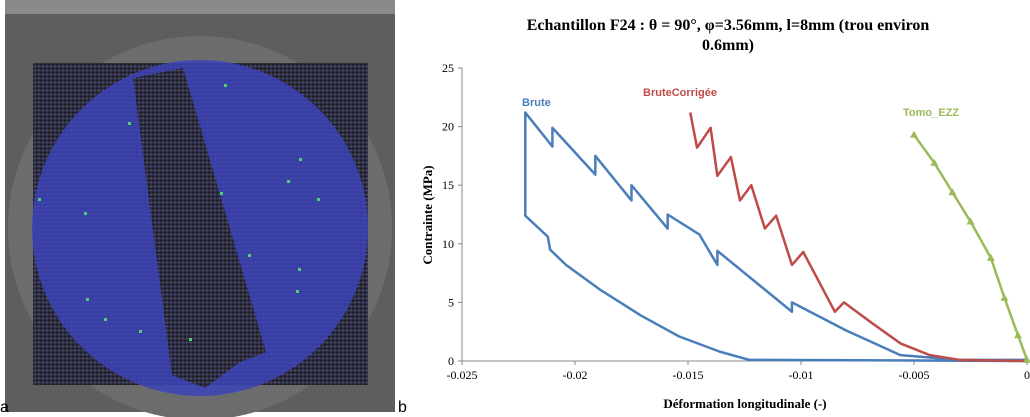 Image resolution: width=1030 pixels, height=417 pixels. Describe the element at coordinates (744, 403) in the screenshot. I see `x-axis-label: Déformation longitudinale (-)` at that location.